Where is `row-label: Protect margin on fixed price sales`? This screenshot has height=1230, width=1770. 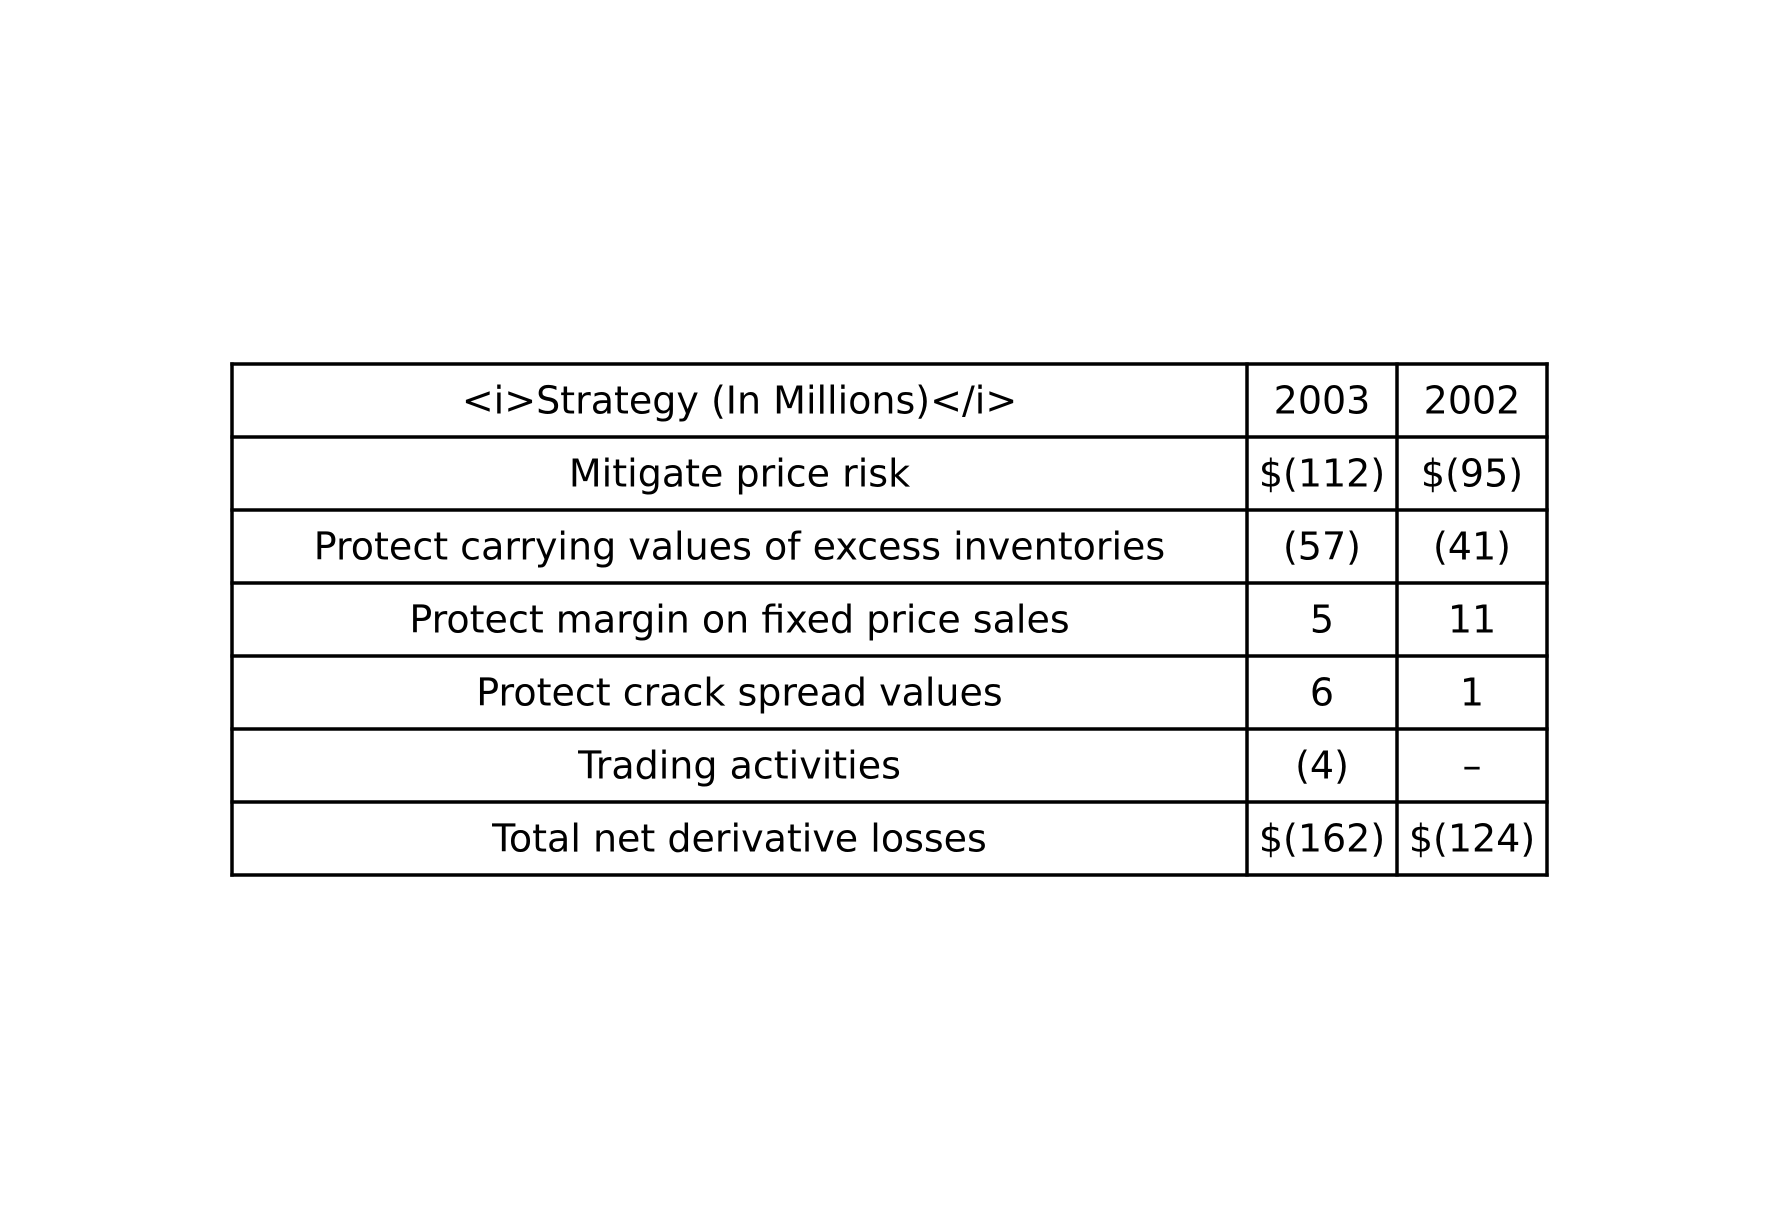 row-label: Protect margin on fixed price sales is located at coordinates (739, 620).